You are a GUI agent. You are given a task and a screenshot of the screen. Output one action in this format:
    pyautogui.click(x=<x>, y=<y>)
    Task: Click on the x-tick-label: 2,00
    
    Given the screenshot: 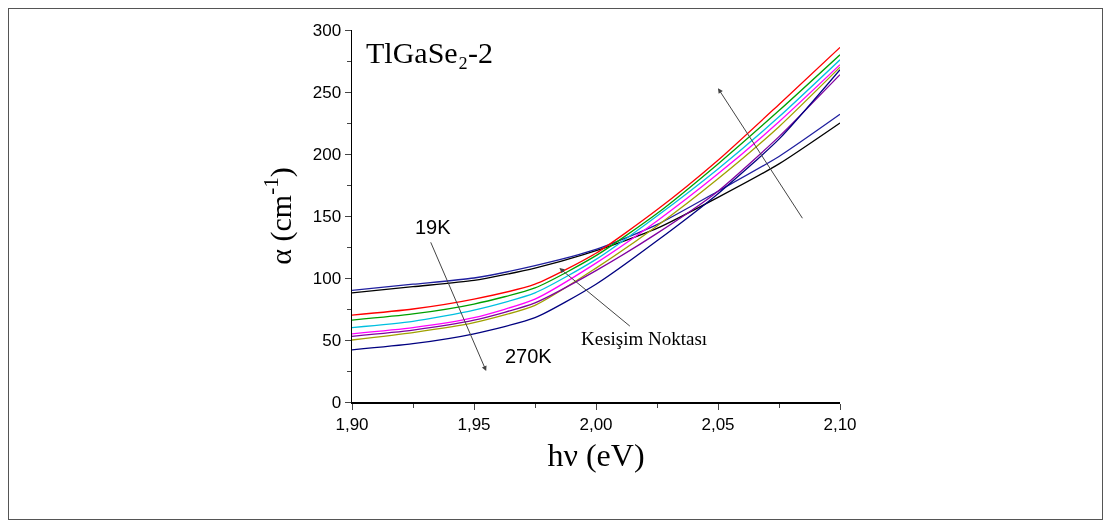 What is the action you would take?
    pyautogui.click(x=596, y=424)
    